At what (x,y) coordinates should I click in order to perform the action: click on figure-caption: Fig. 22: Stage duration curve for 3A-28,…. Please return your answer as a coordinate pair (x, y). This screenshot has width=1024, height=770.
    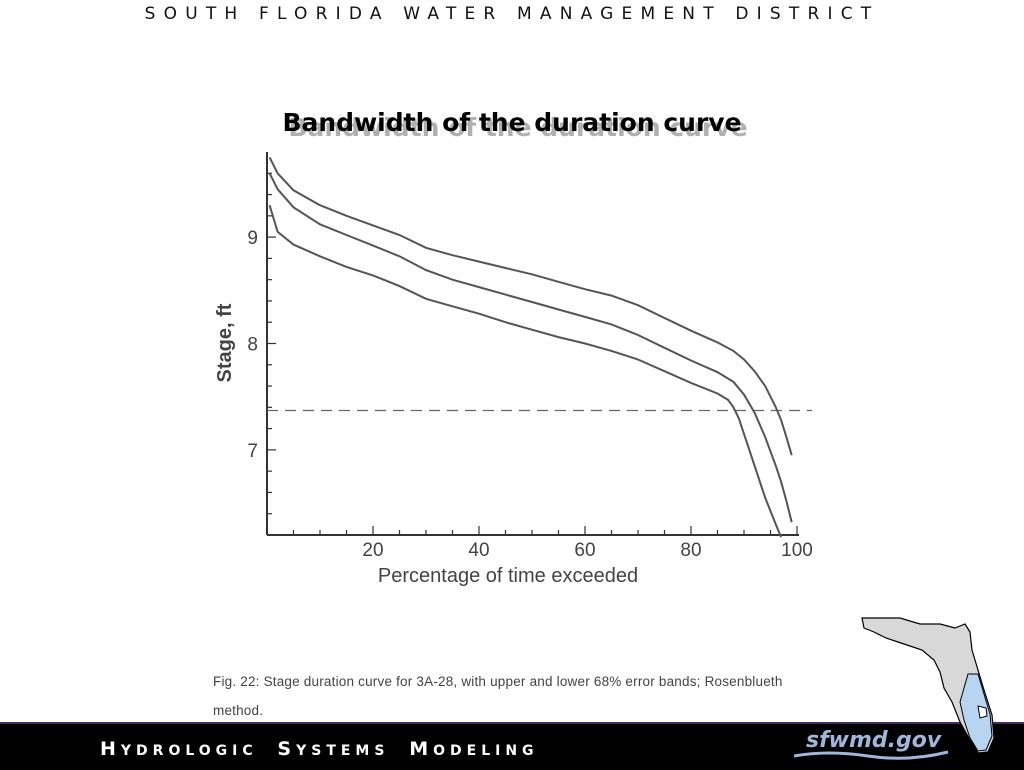
    Looking at the image, I should click on (533, 696).